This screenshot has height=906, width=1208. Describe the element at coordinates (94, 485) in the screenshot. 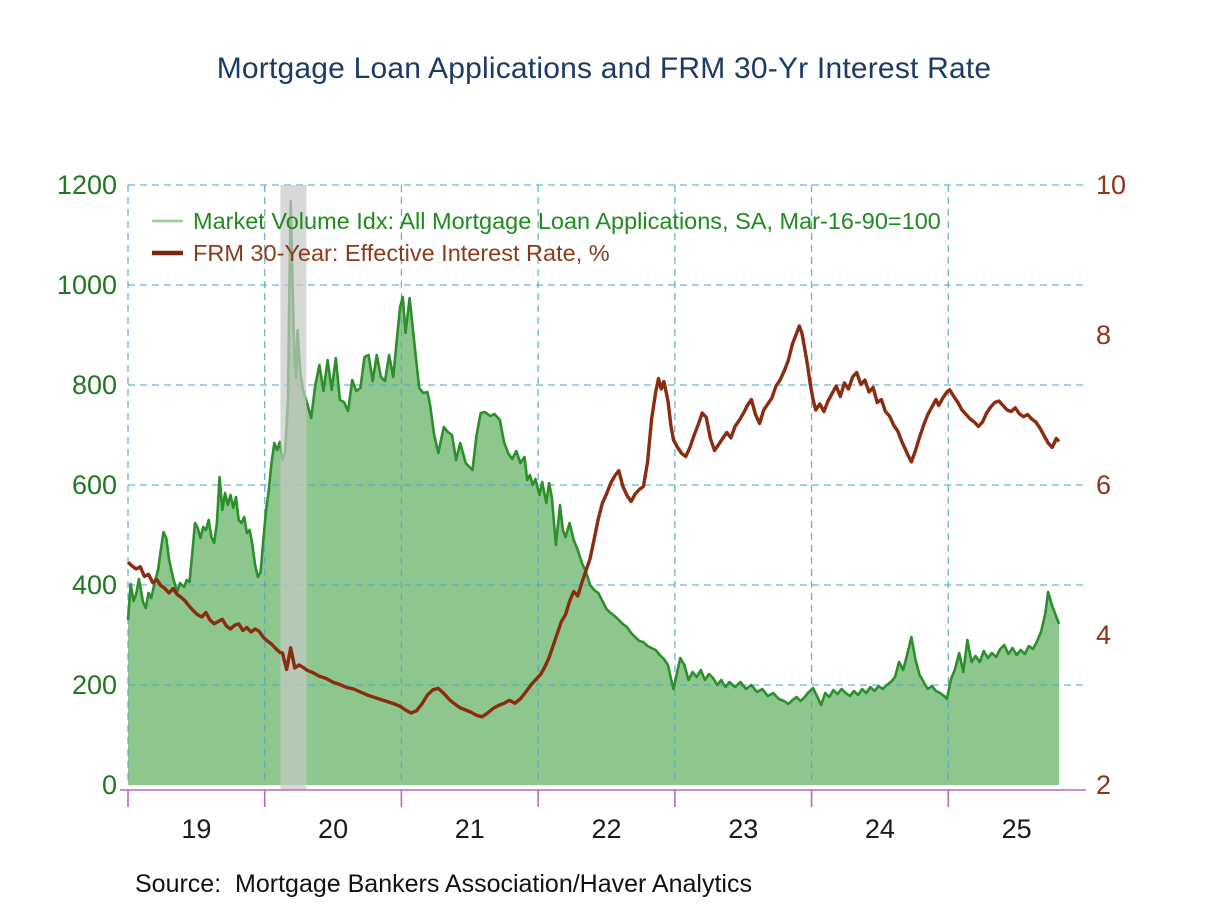

I see `left-axis-tick-label: 600` at that location.